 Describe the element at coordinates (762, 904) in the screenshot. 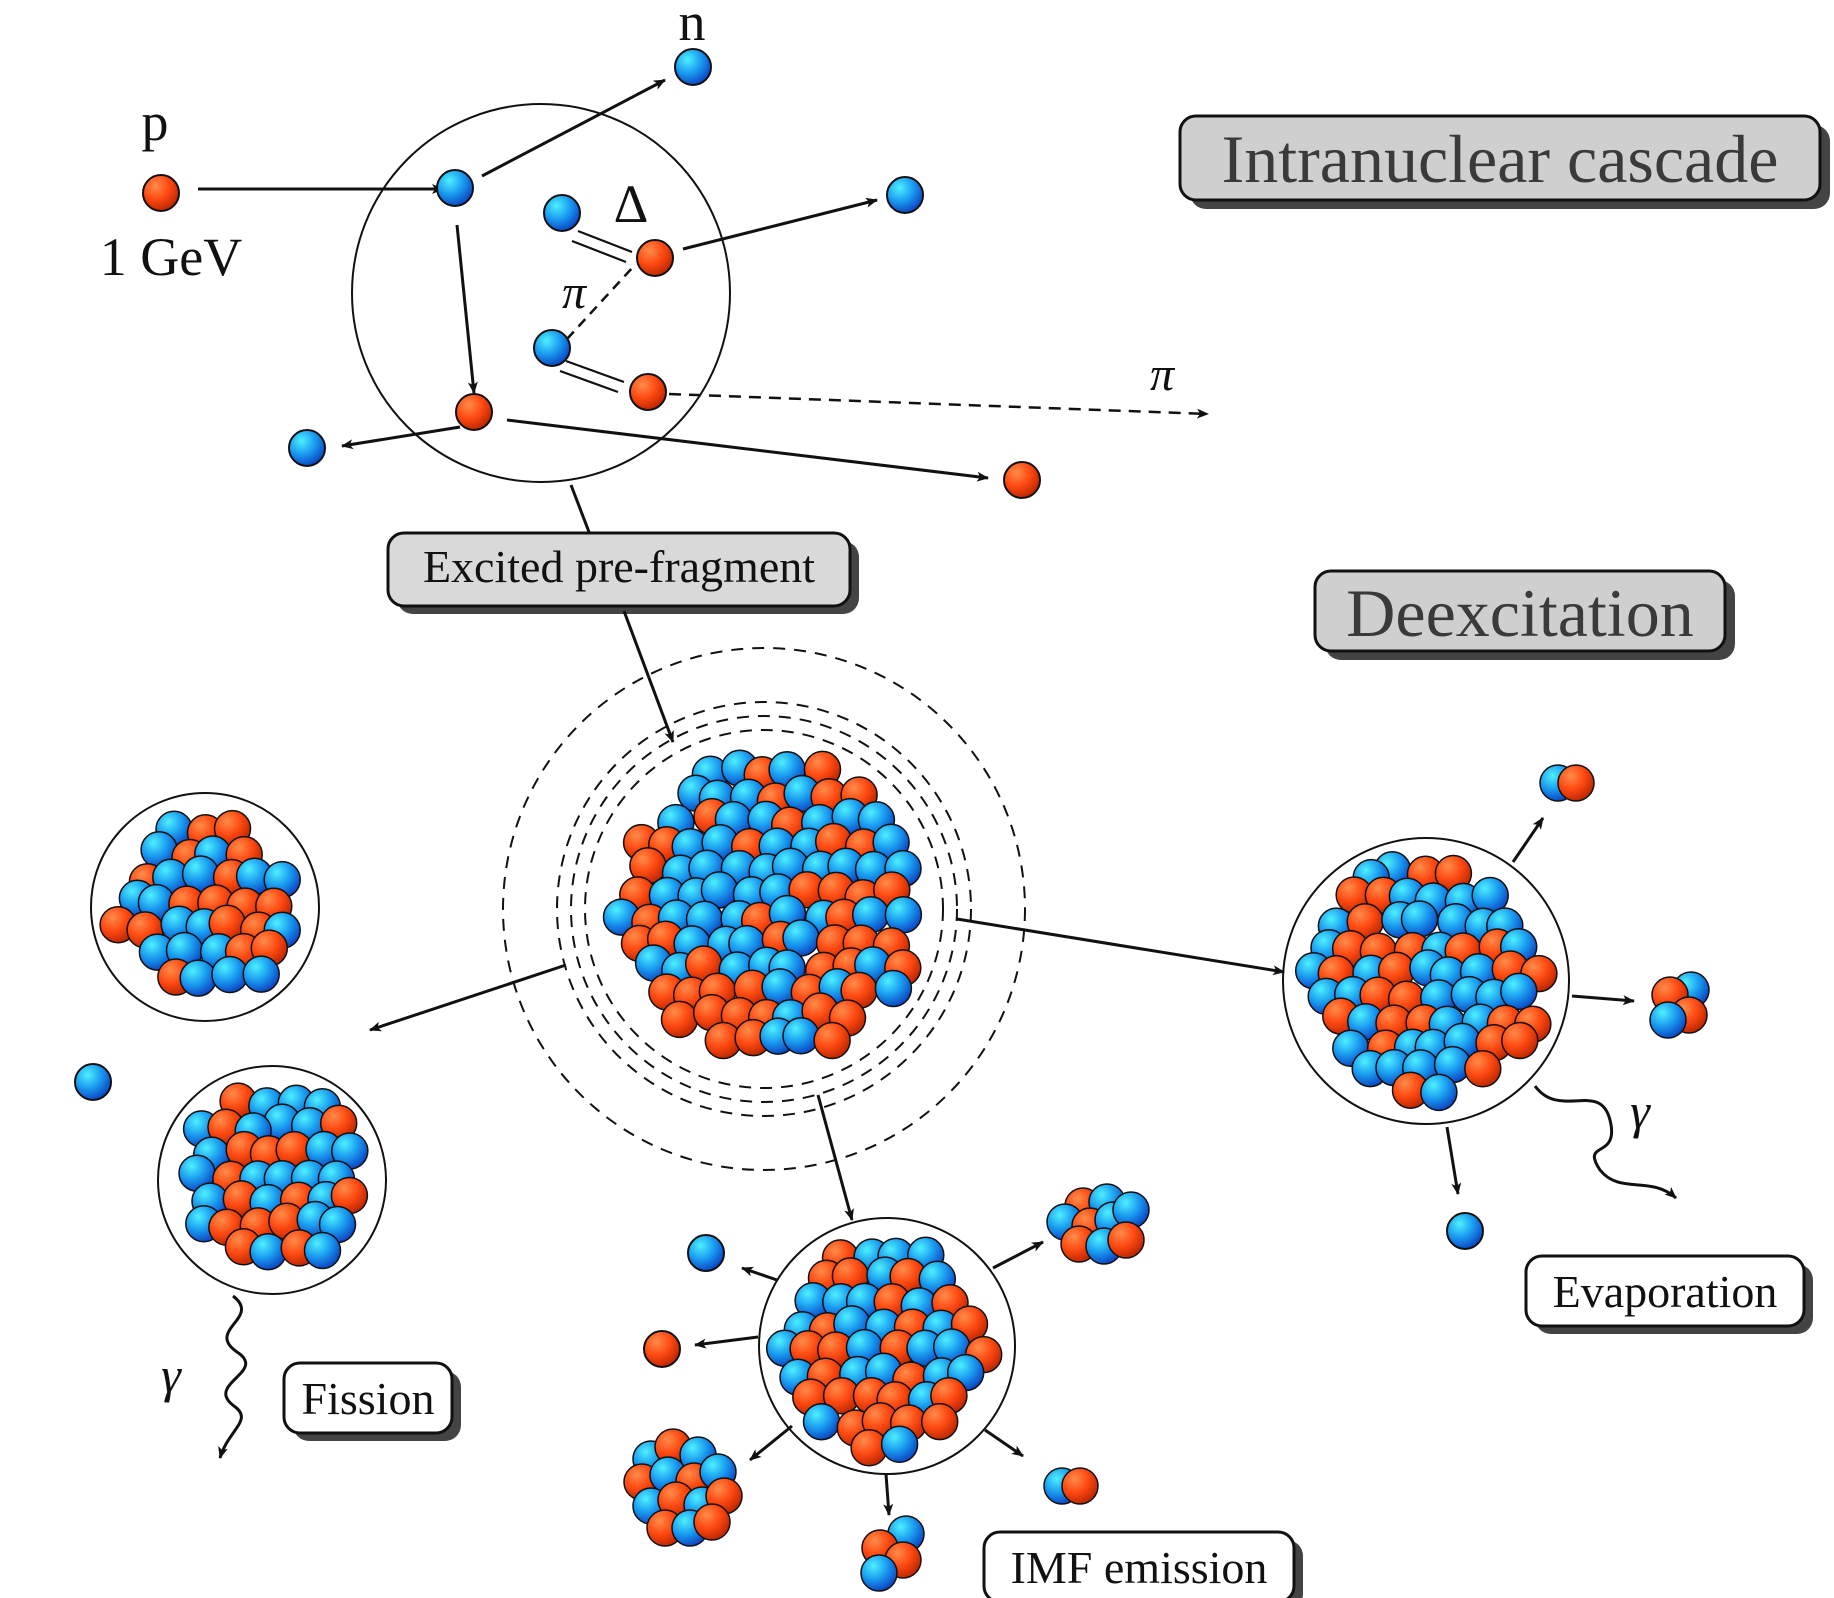

I see `central-nucleon-cluster` at that location.